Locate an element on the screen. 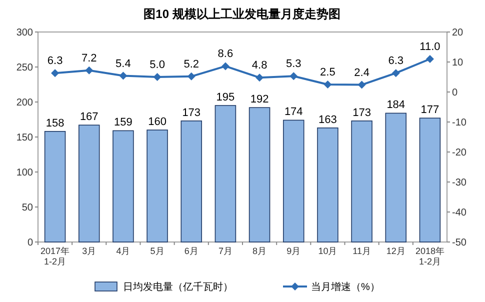  y-tick-label: 100 is located at coordinates (25, 173).